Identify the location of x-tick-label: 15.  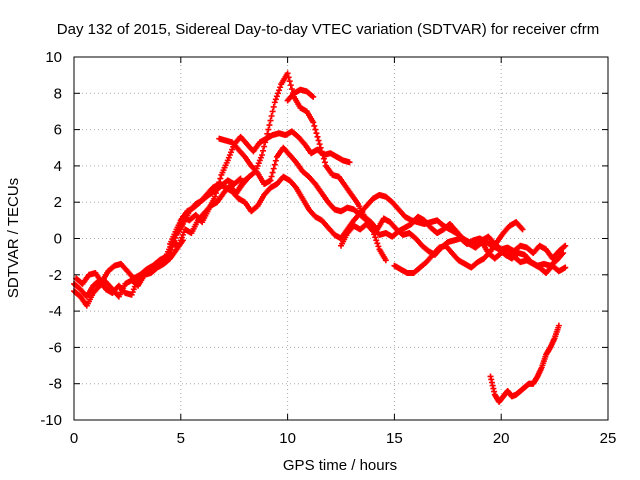
(394, 438).